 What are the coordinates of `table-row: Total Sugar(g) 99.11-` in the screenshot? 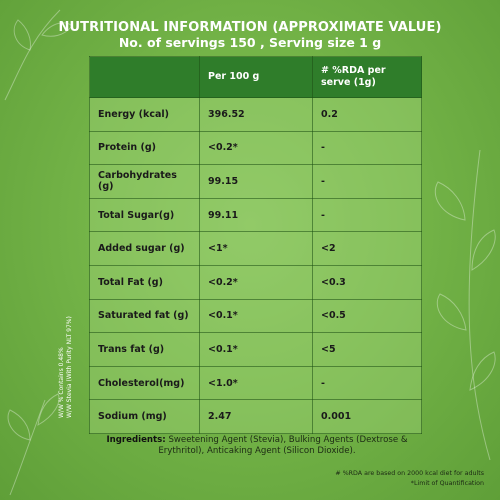 It's located at (255, 215).